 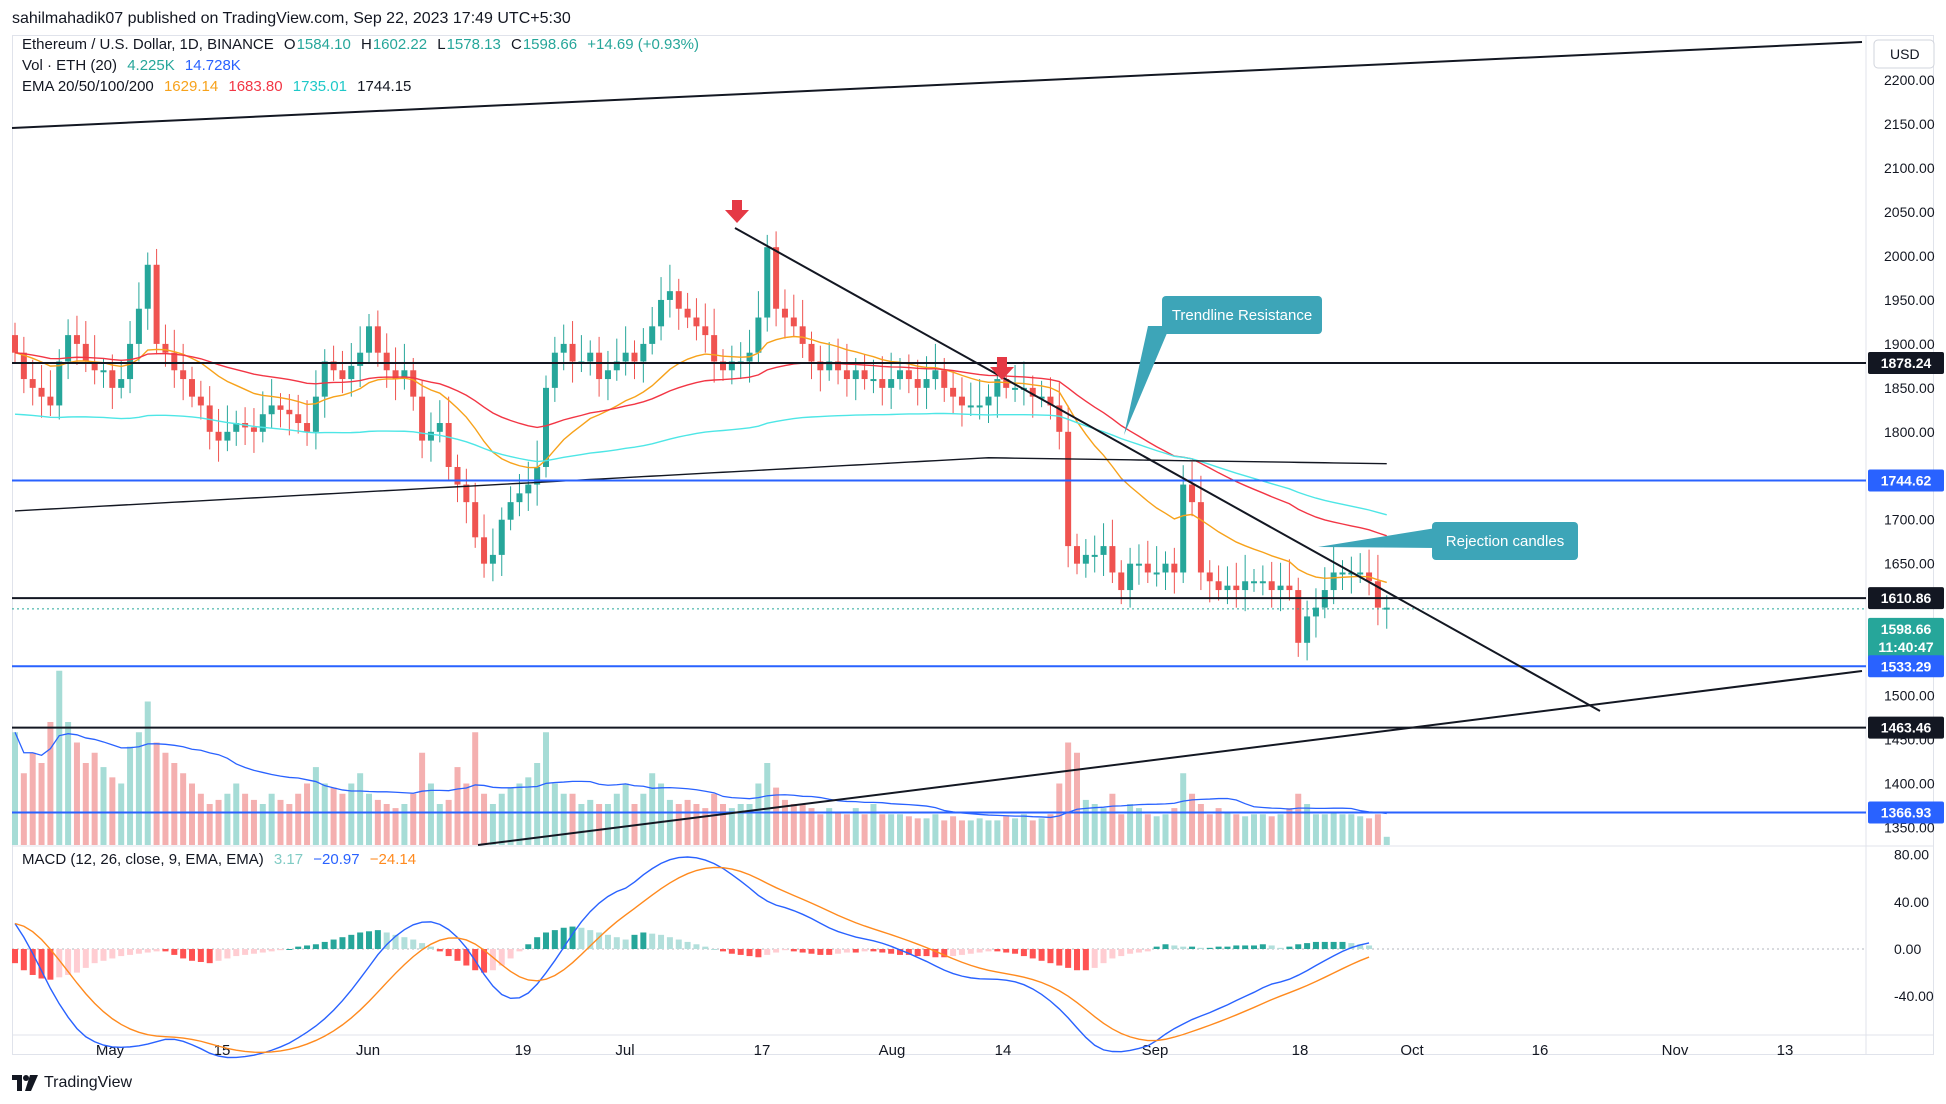 I want to click on ema-label: EMA 20/50/100/200, so click(x=88, y=86).